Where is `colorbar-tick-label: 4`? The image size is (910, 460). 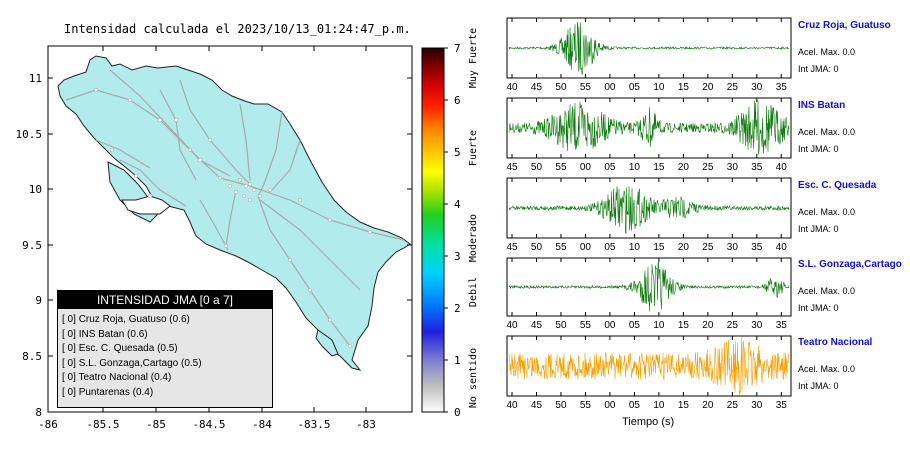 colorbar-tick-label: 4 is located at coordinates (457, 204).